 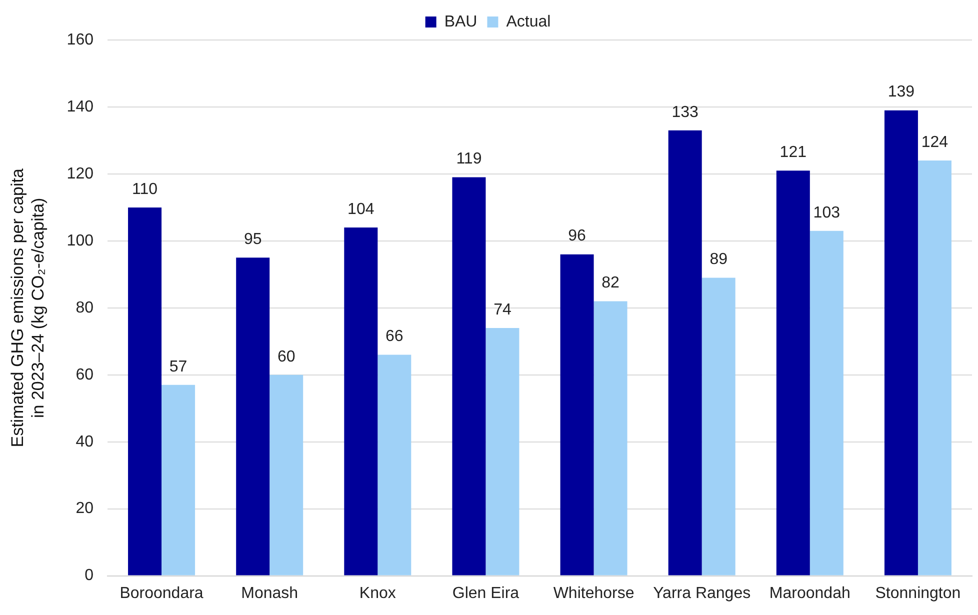 I want to click on x-tick-label: Stonnington, so click(x=918, y=593).